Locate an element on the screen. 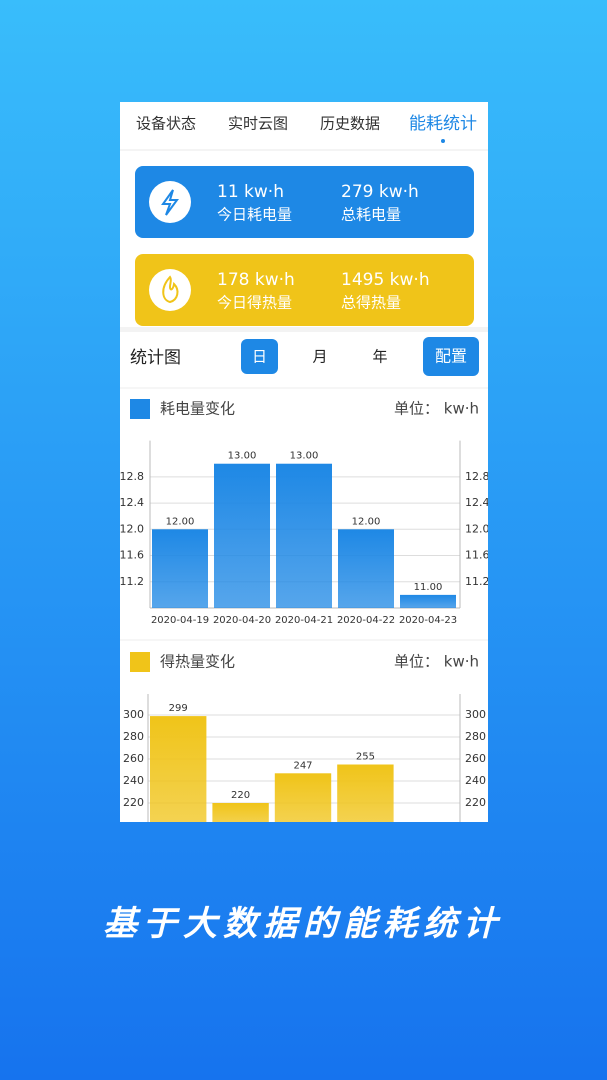 This screenshot has width=607, height=1080. y2-tick-label: 11.2 is located at coordinates (477, 581).